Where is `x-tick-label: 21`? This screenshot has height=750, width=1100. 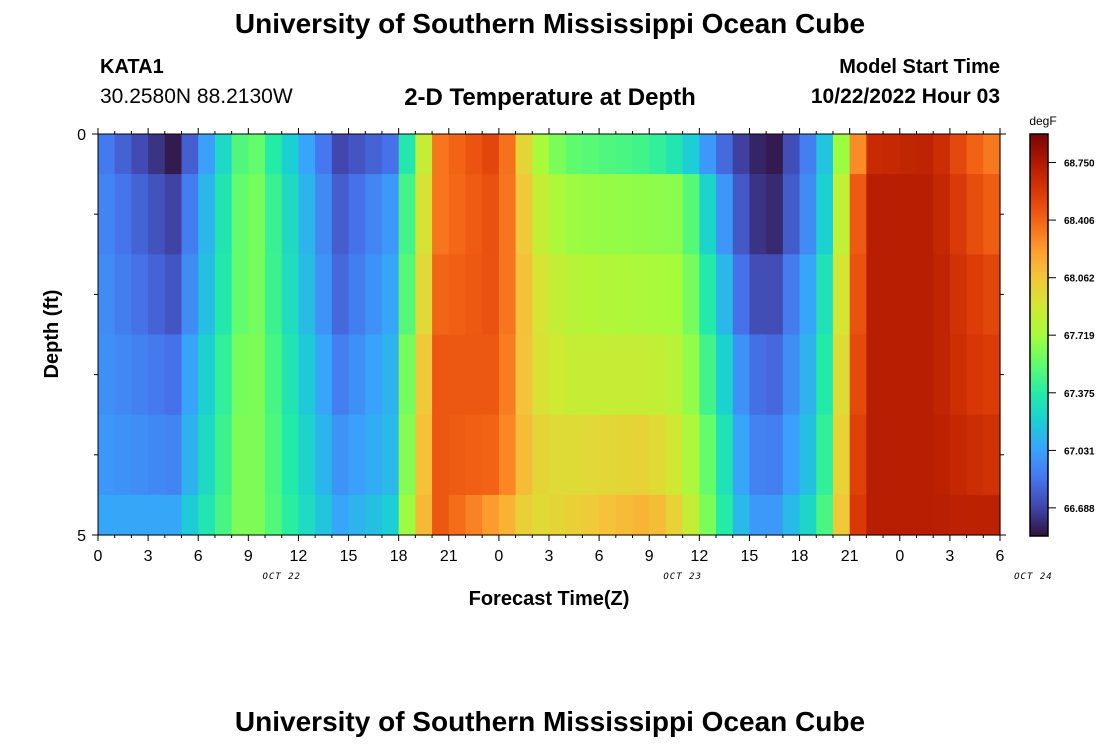 x-tick-label: 21 is located at coordinates (850, 556).